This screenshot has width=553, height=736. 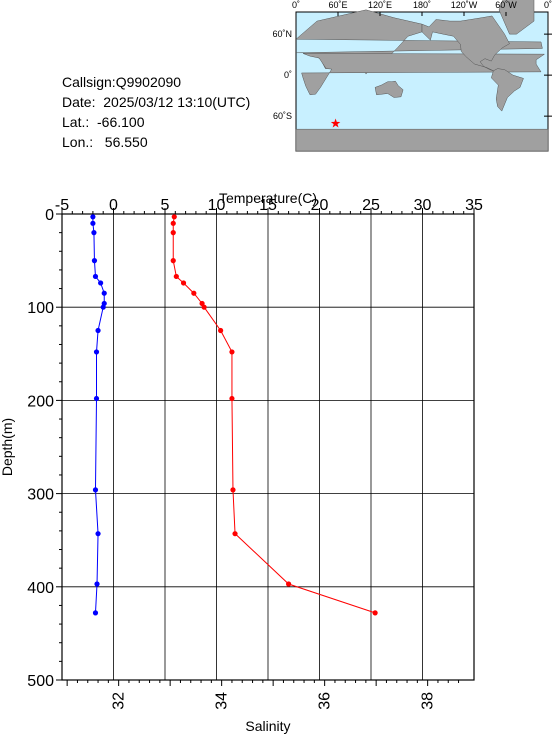 I want to click on map-station-marker, so click(x=335, y=123).